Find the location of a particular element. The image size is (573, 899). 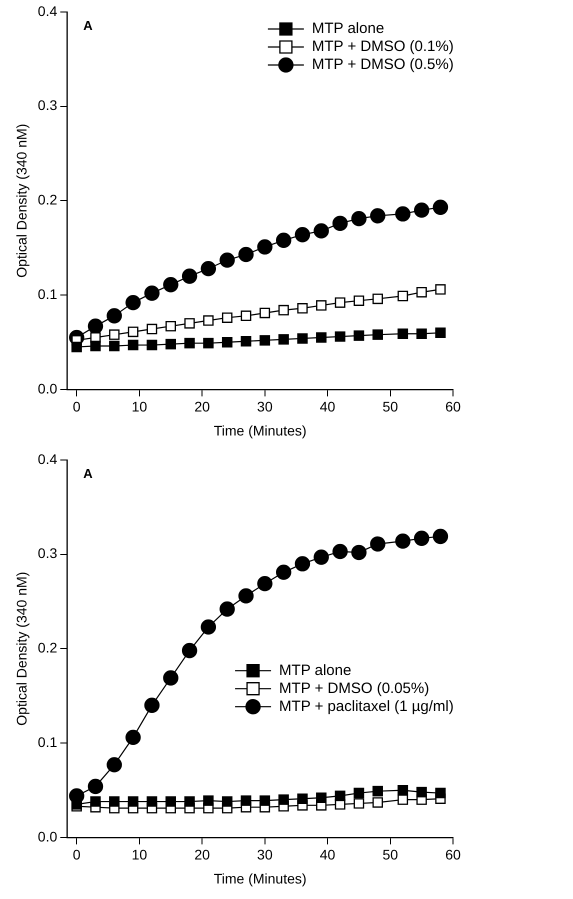

legend-label: MTP + DMSO (0.05%) is located at coordinates (354, 688).